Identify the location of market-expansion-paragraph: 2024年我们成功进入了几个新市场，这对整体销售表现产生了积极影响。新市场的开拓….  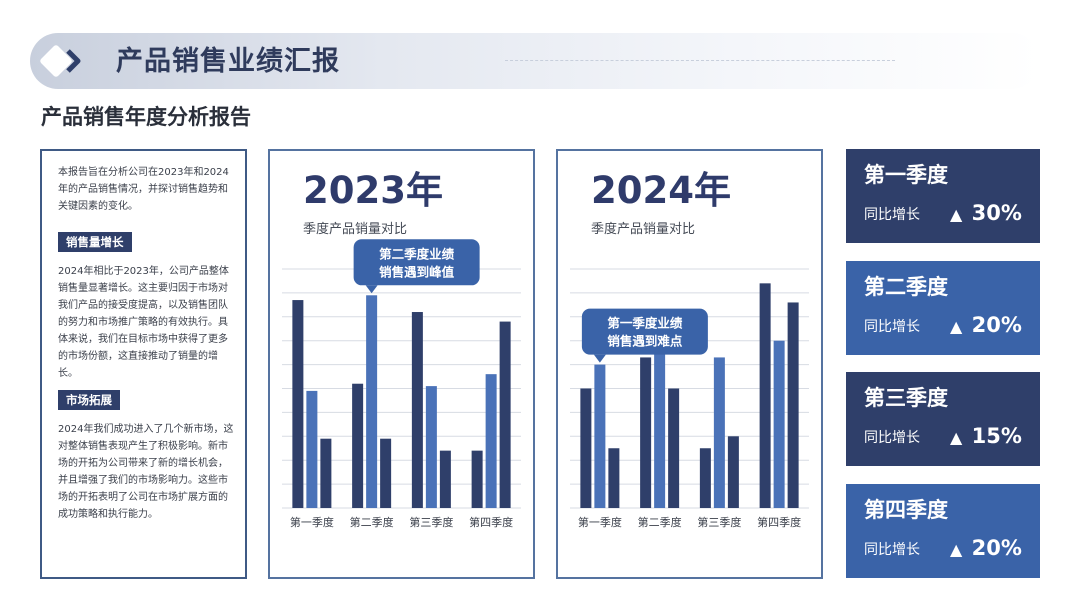
(146, 472).